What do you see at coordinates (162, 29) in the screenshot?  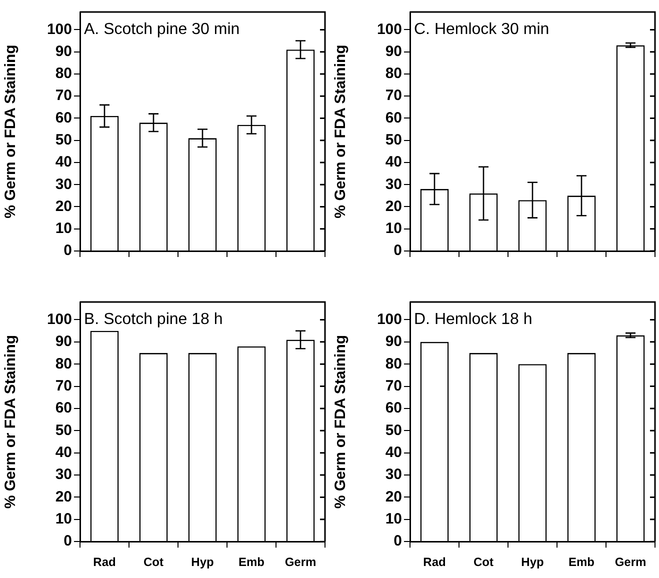 I see `text: A. Scotch pine 30 min` at bounding box center [162, 29].